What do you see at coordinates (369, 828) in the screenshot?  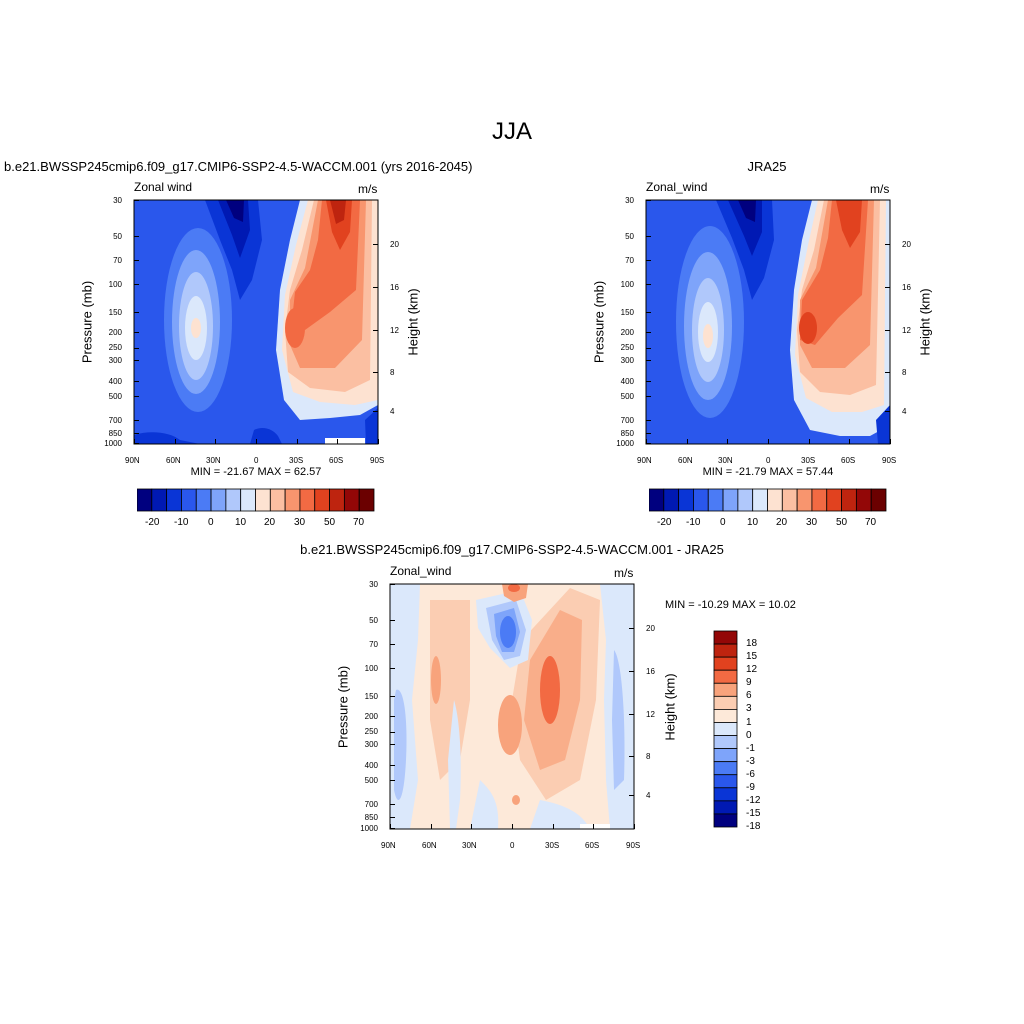 I see `panel3-ytick-1000: 1000` at bounding box center [369, 828].